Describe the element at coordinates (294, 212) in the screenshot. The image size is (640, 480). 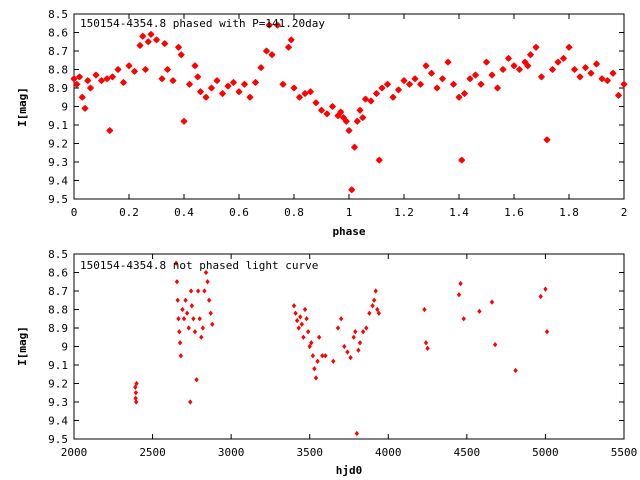
I see `x-tick-label-phased: 0.8` at that location.